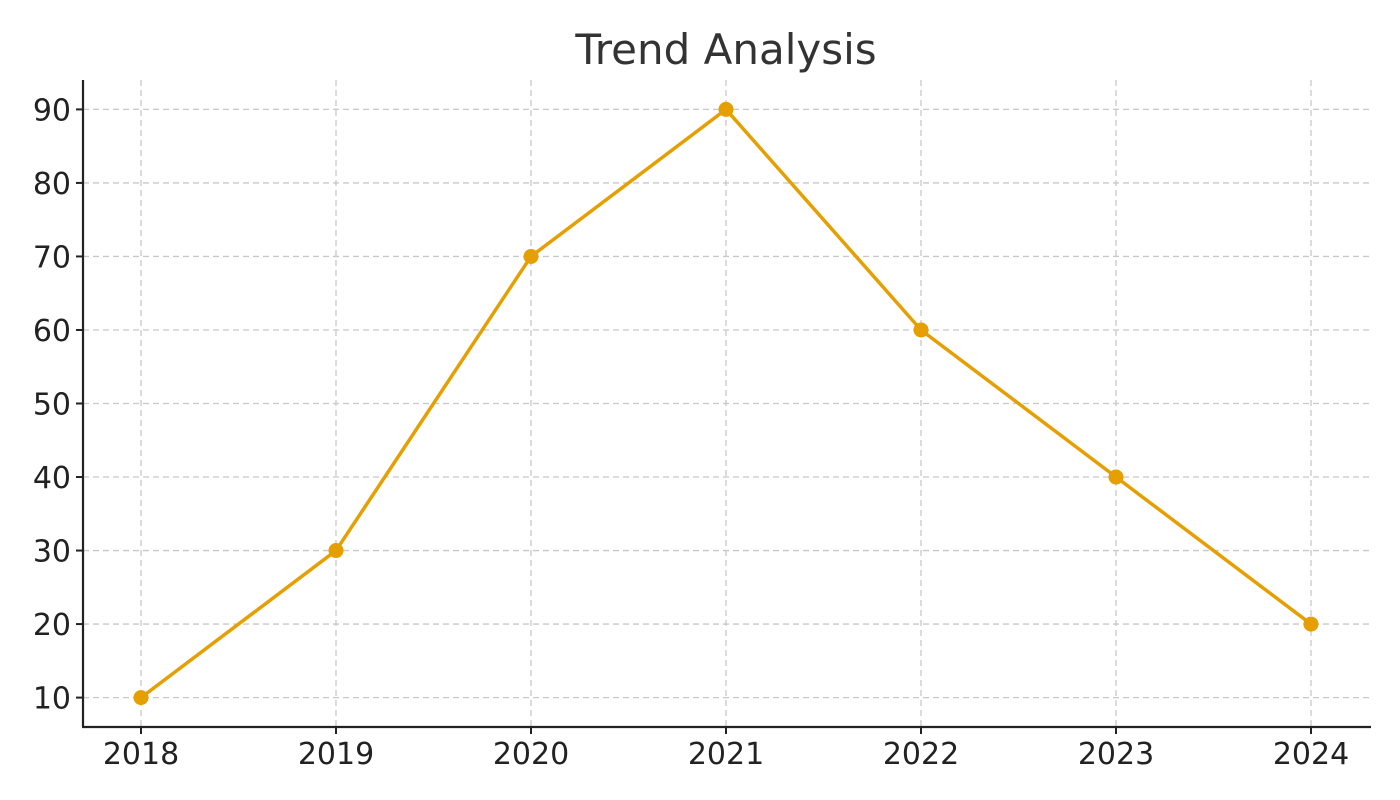 The width and height of the screenshot is (1400, 800). What do you see at coordinates (52, 405) in the screenshot?
I see `y-tick-label: 50` at bounding box center [52, 405].